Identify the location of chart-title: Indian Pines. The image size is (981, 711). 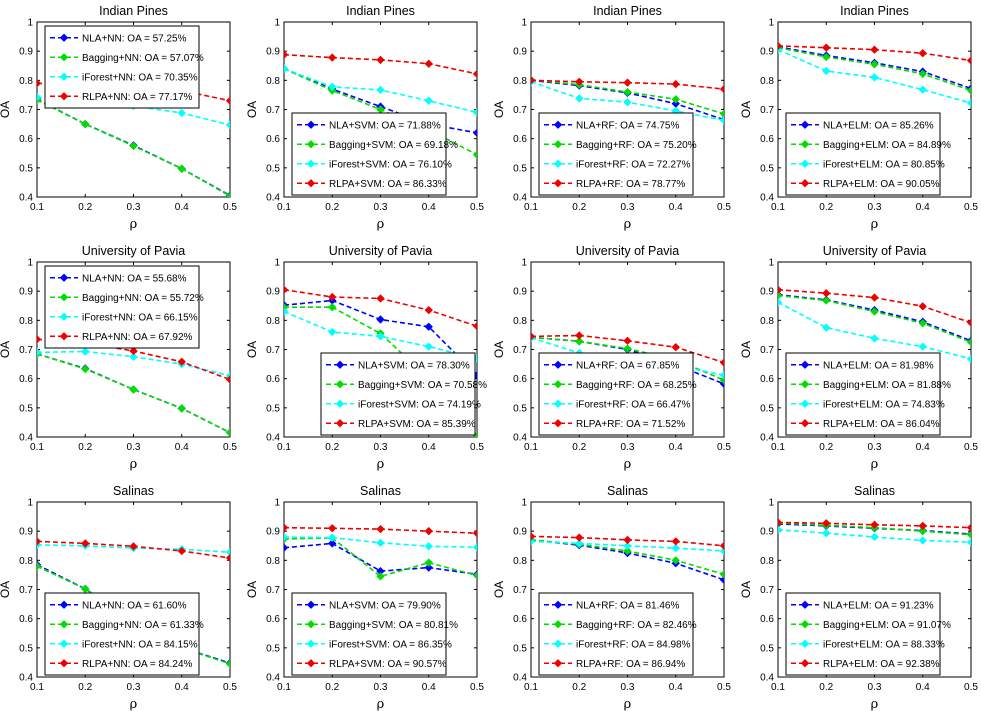
(874, 11).